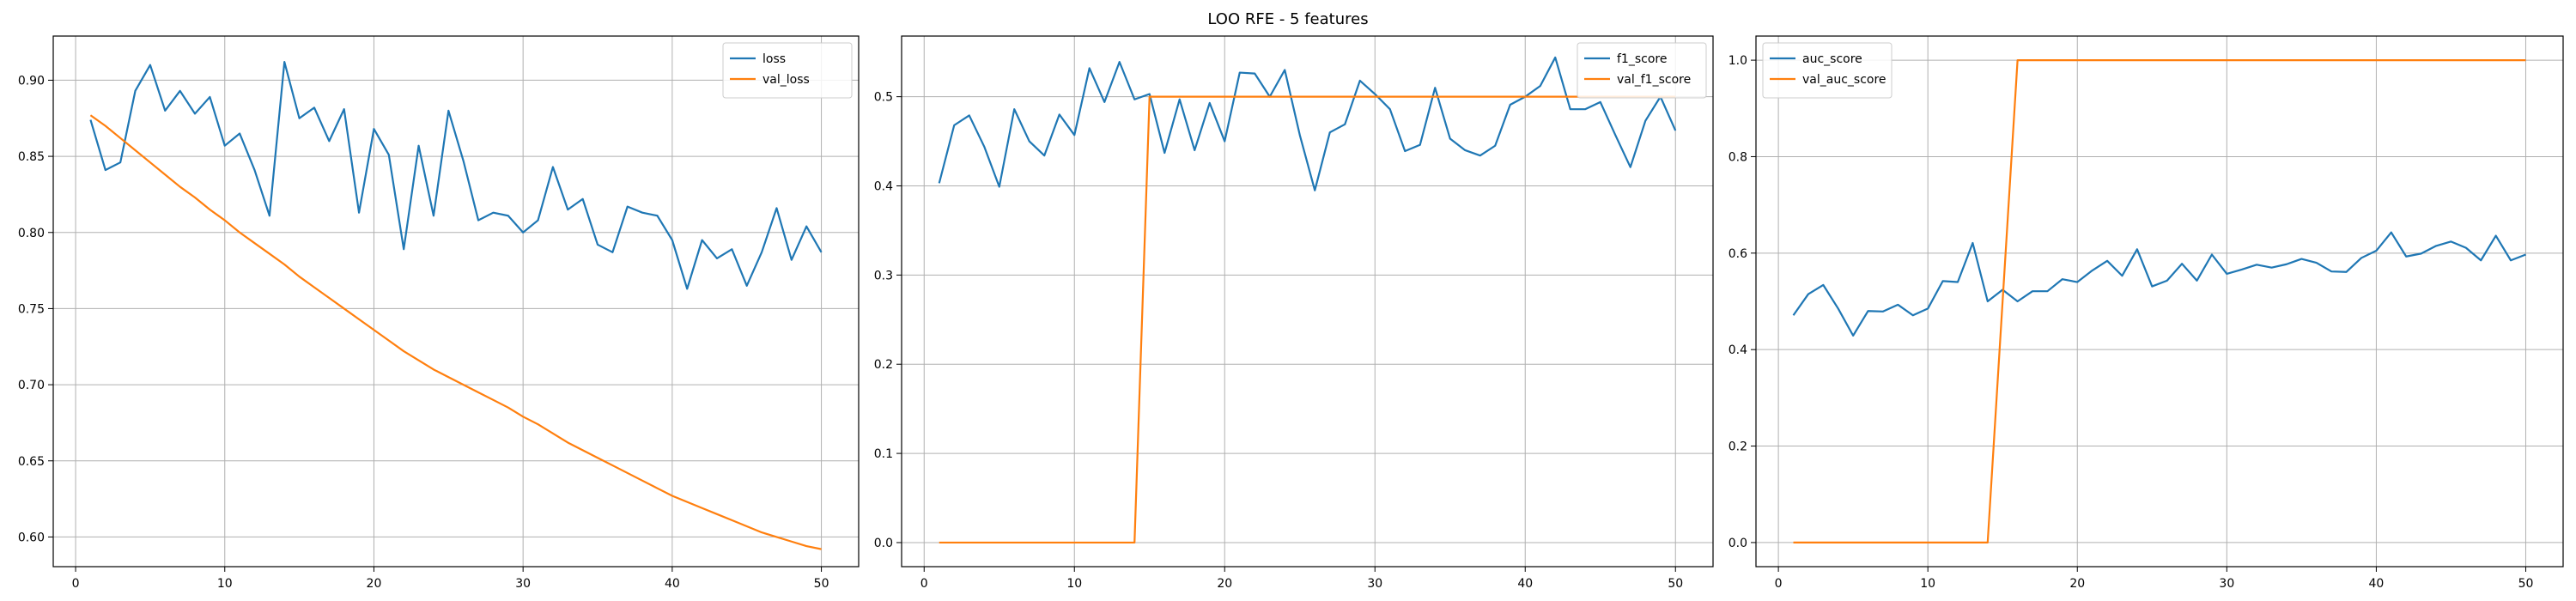 The height and width of the screenshot is (601, 2576). What do you see at coordinates (1832, 59) in the screenshot?
I see `legend-label: auc_score` at bounding box center [1832, 59].